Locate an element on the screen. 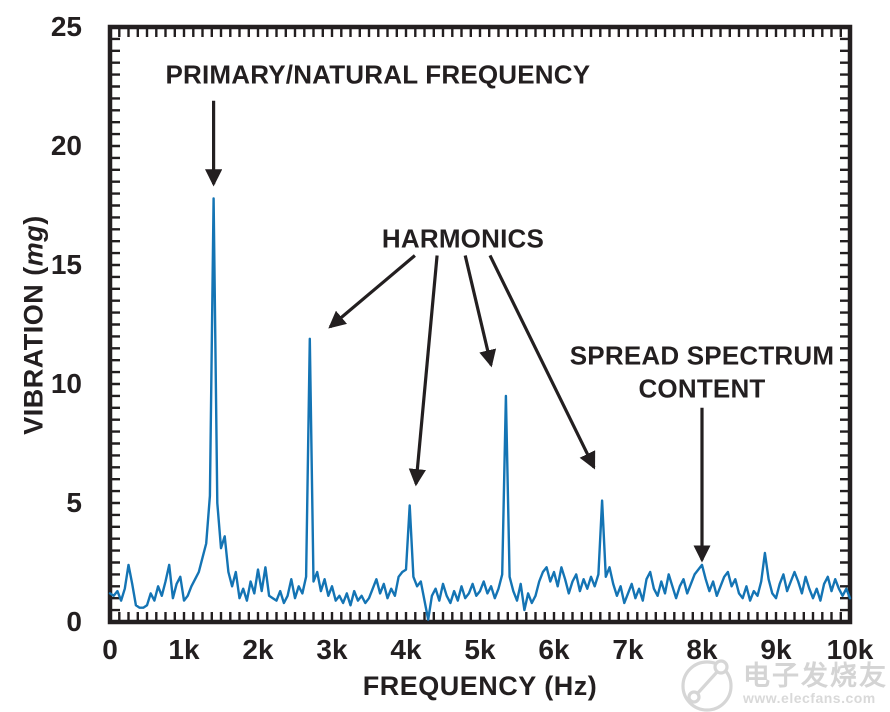  annotation-primary-frequency: PRIMARY/NATURAL FREQUENCY is located at coordinates (378, 74).